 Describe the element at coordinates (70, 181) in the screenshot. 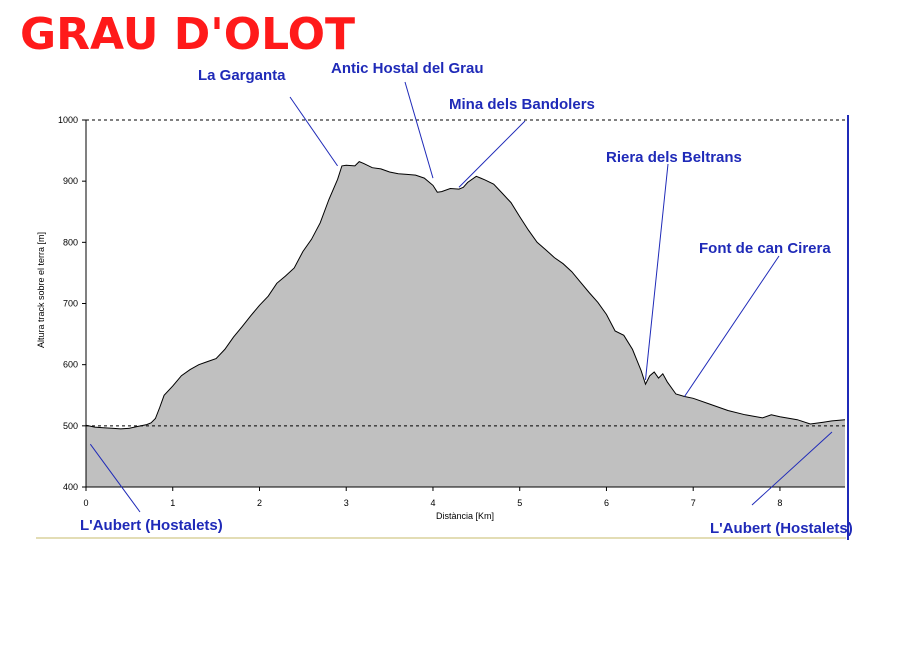

I see `y-tick-label: 900` at that location.